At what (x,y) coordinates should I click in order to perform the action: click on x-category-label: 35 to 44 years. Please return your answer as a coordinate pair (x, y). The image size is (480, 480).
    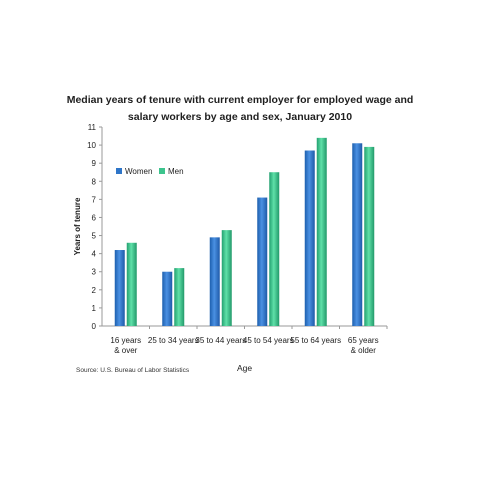
    Looking at the image, I should click on (220, 340).